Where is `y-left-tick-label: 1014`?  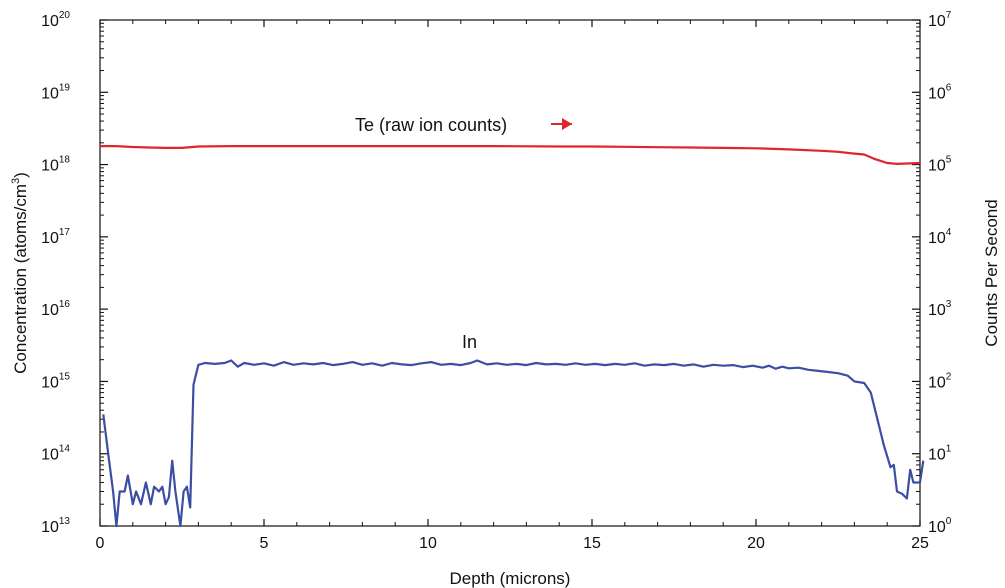 y-left-tick-label: 1014 is located at coordinates (55, 454).